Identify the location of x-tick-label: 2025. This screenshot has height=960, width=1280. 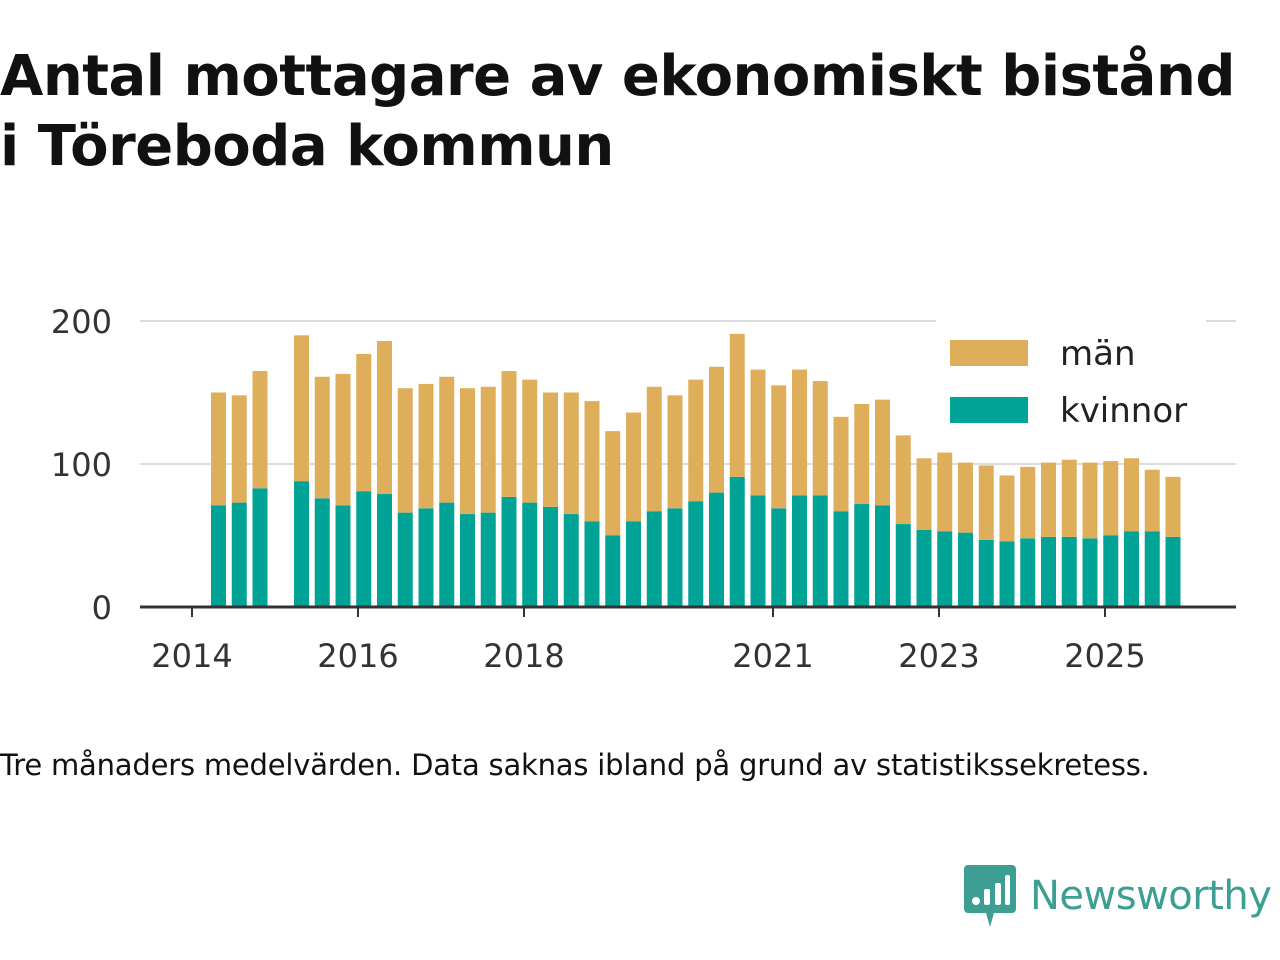
(1104, 656).